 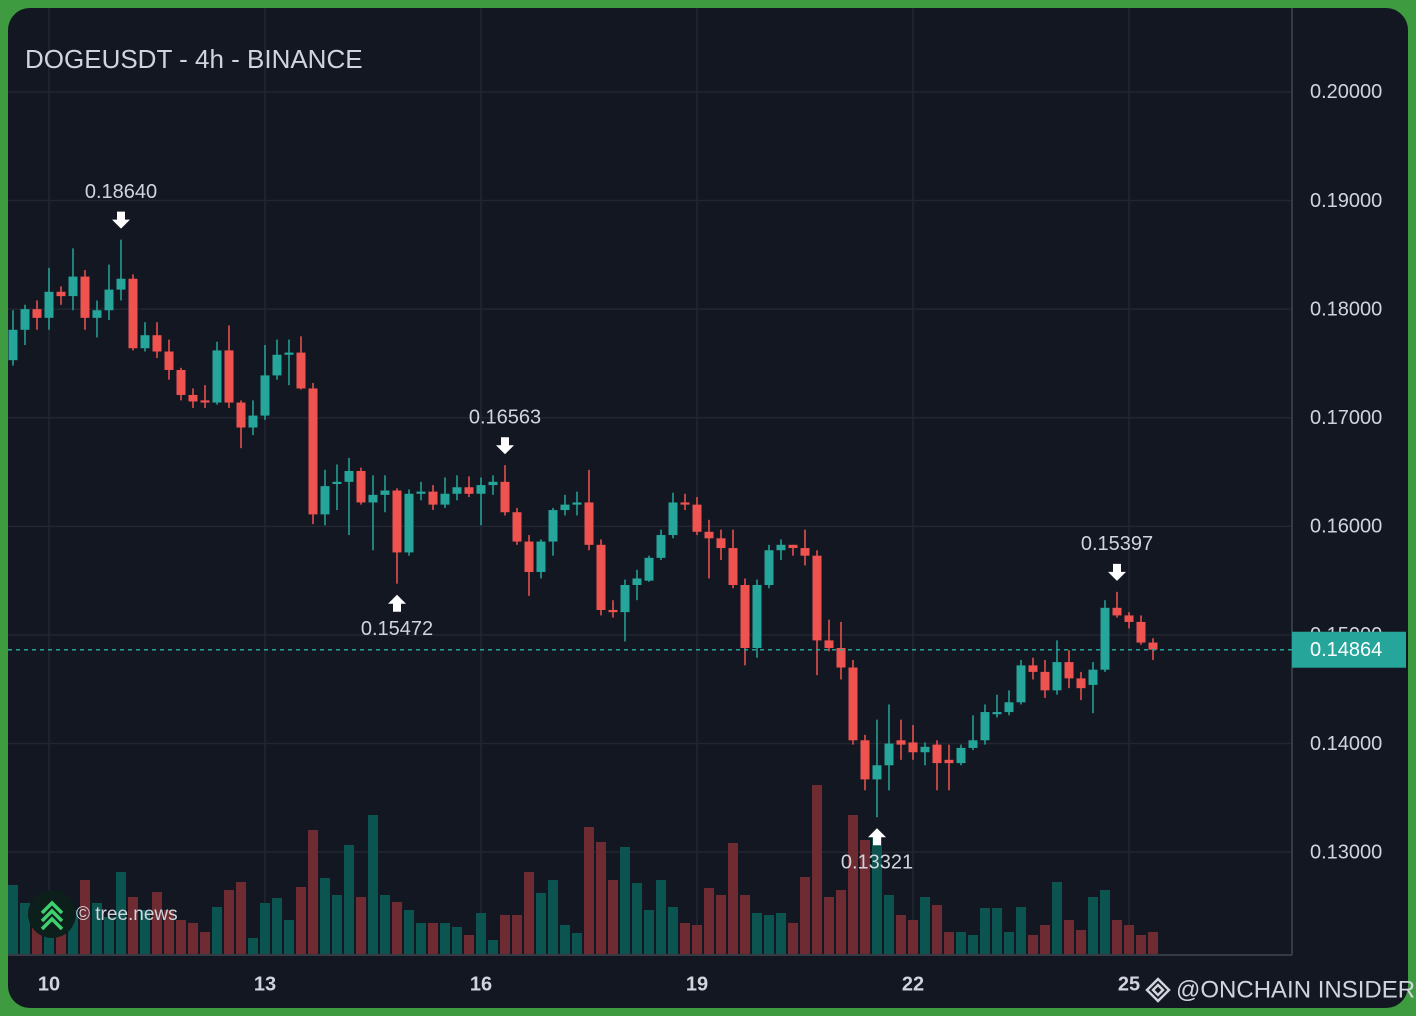 I want to click on x-tick-label: 19, so click(x=697, y=984).